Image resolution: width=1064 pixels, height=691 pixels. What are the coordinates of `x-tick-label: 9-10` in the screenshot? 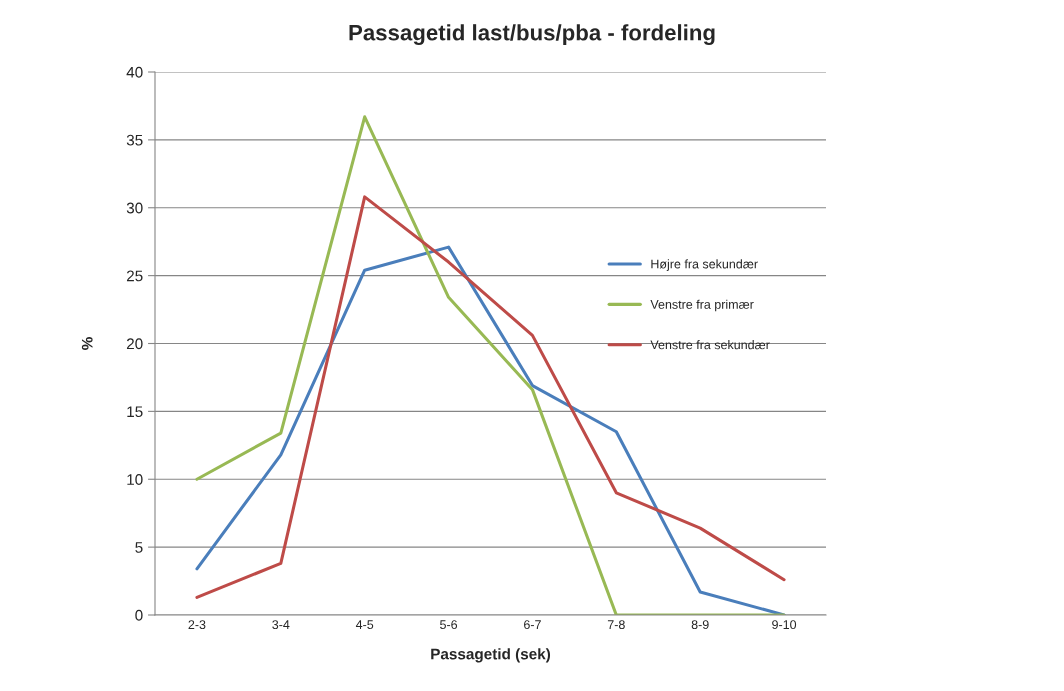 It's located at (784, 625).